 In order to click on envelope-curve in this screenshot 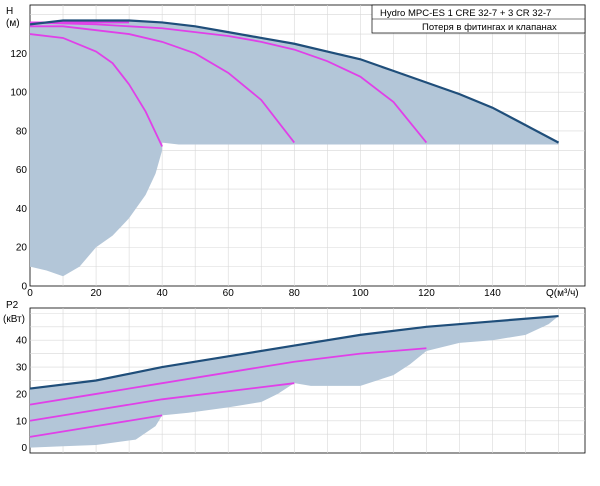, I will do `click(294, 352)`.